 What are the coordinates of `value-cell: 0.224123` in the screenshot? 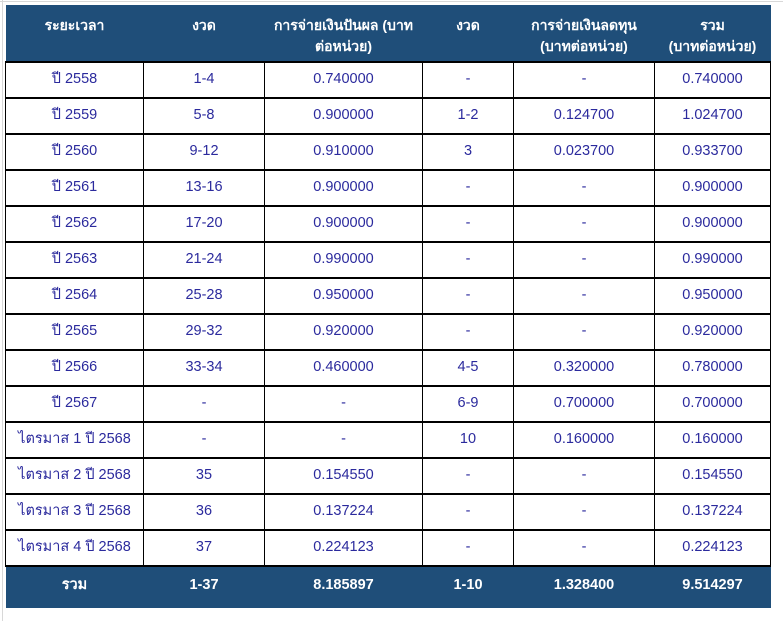 It's located at (712, 548).